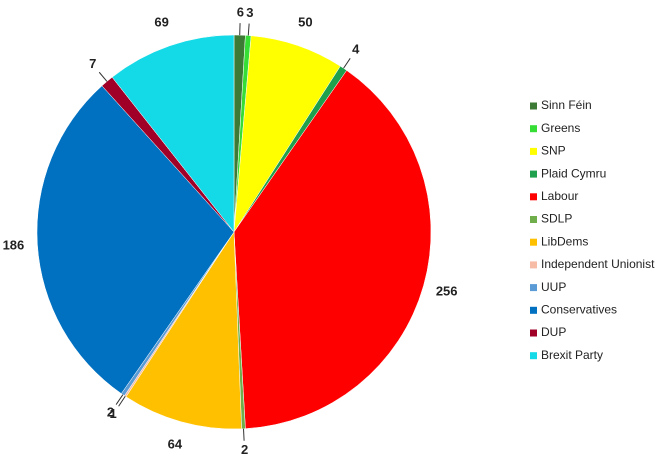 Image resolution: width=667 pixels, height=457 pixels. What do you see at coordinates (598, 264) in the screenshot?
I see `legend-label: Independent Unionist` at bounding box center [598, 264].